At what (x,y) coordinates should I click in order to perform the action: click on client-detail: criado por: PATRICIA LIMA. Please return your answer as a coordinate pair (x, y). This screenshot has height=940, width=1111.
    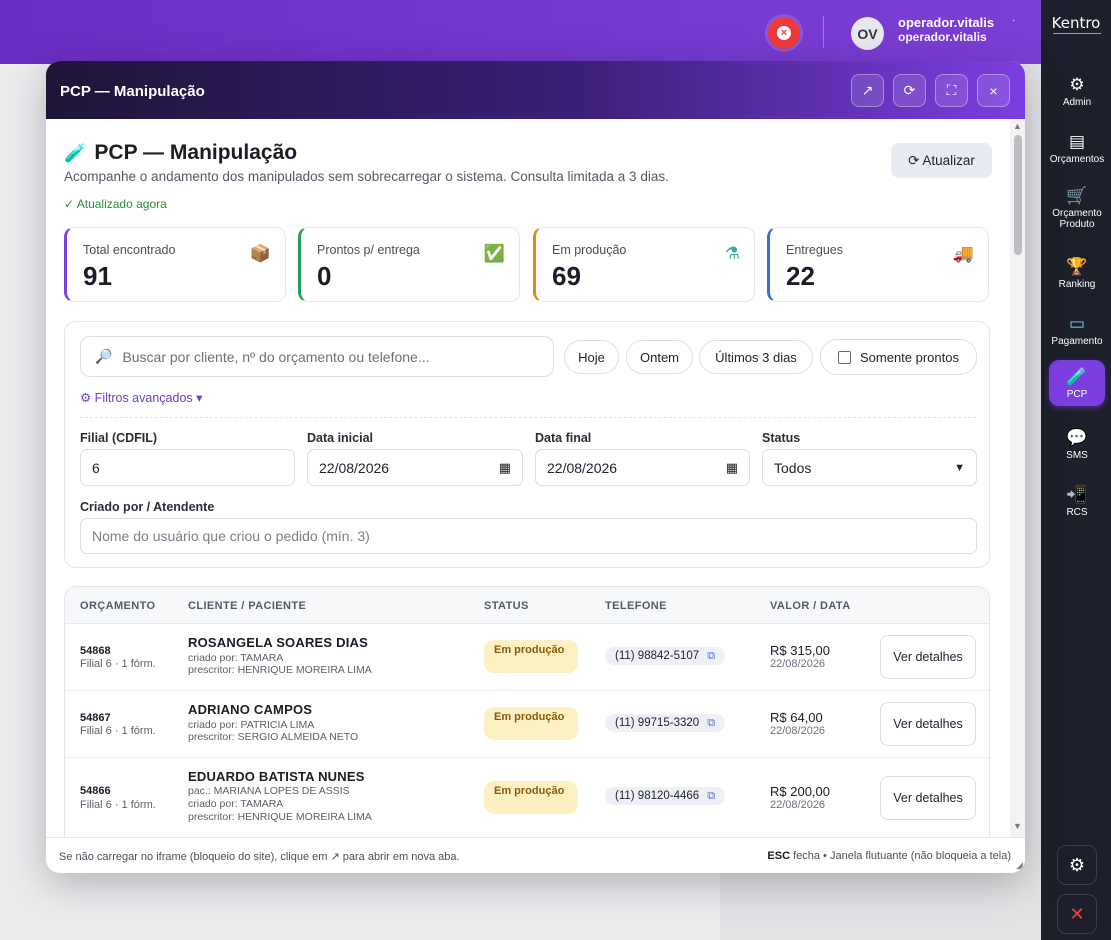
    Looking at the image, I should click on (251, 725).